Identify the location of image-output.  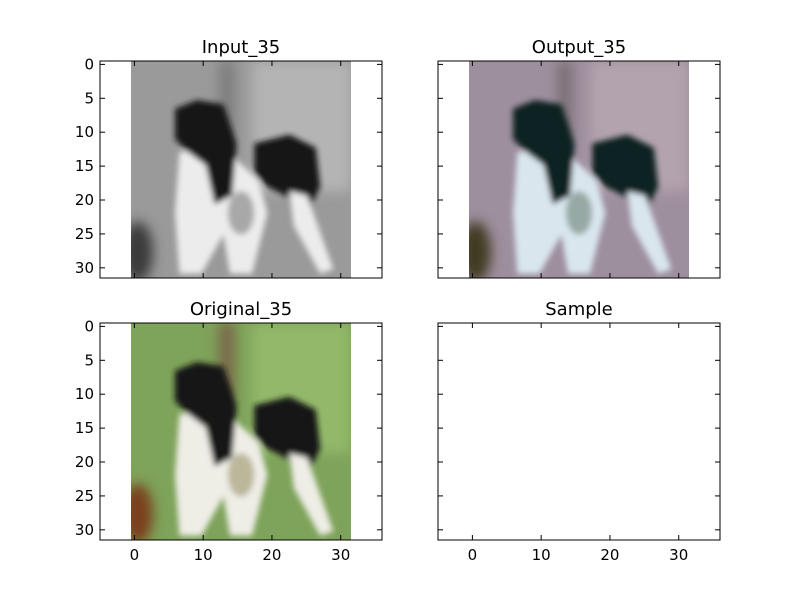
(579, 169).